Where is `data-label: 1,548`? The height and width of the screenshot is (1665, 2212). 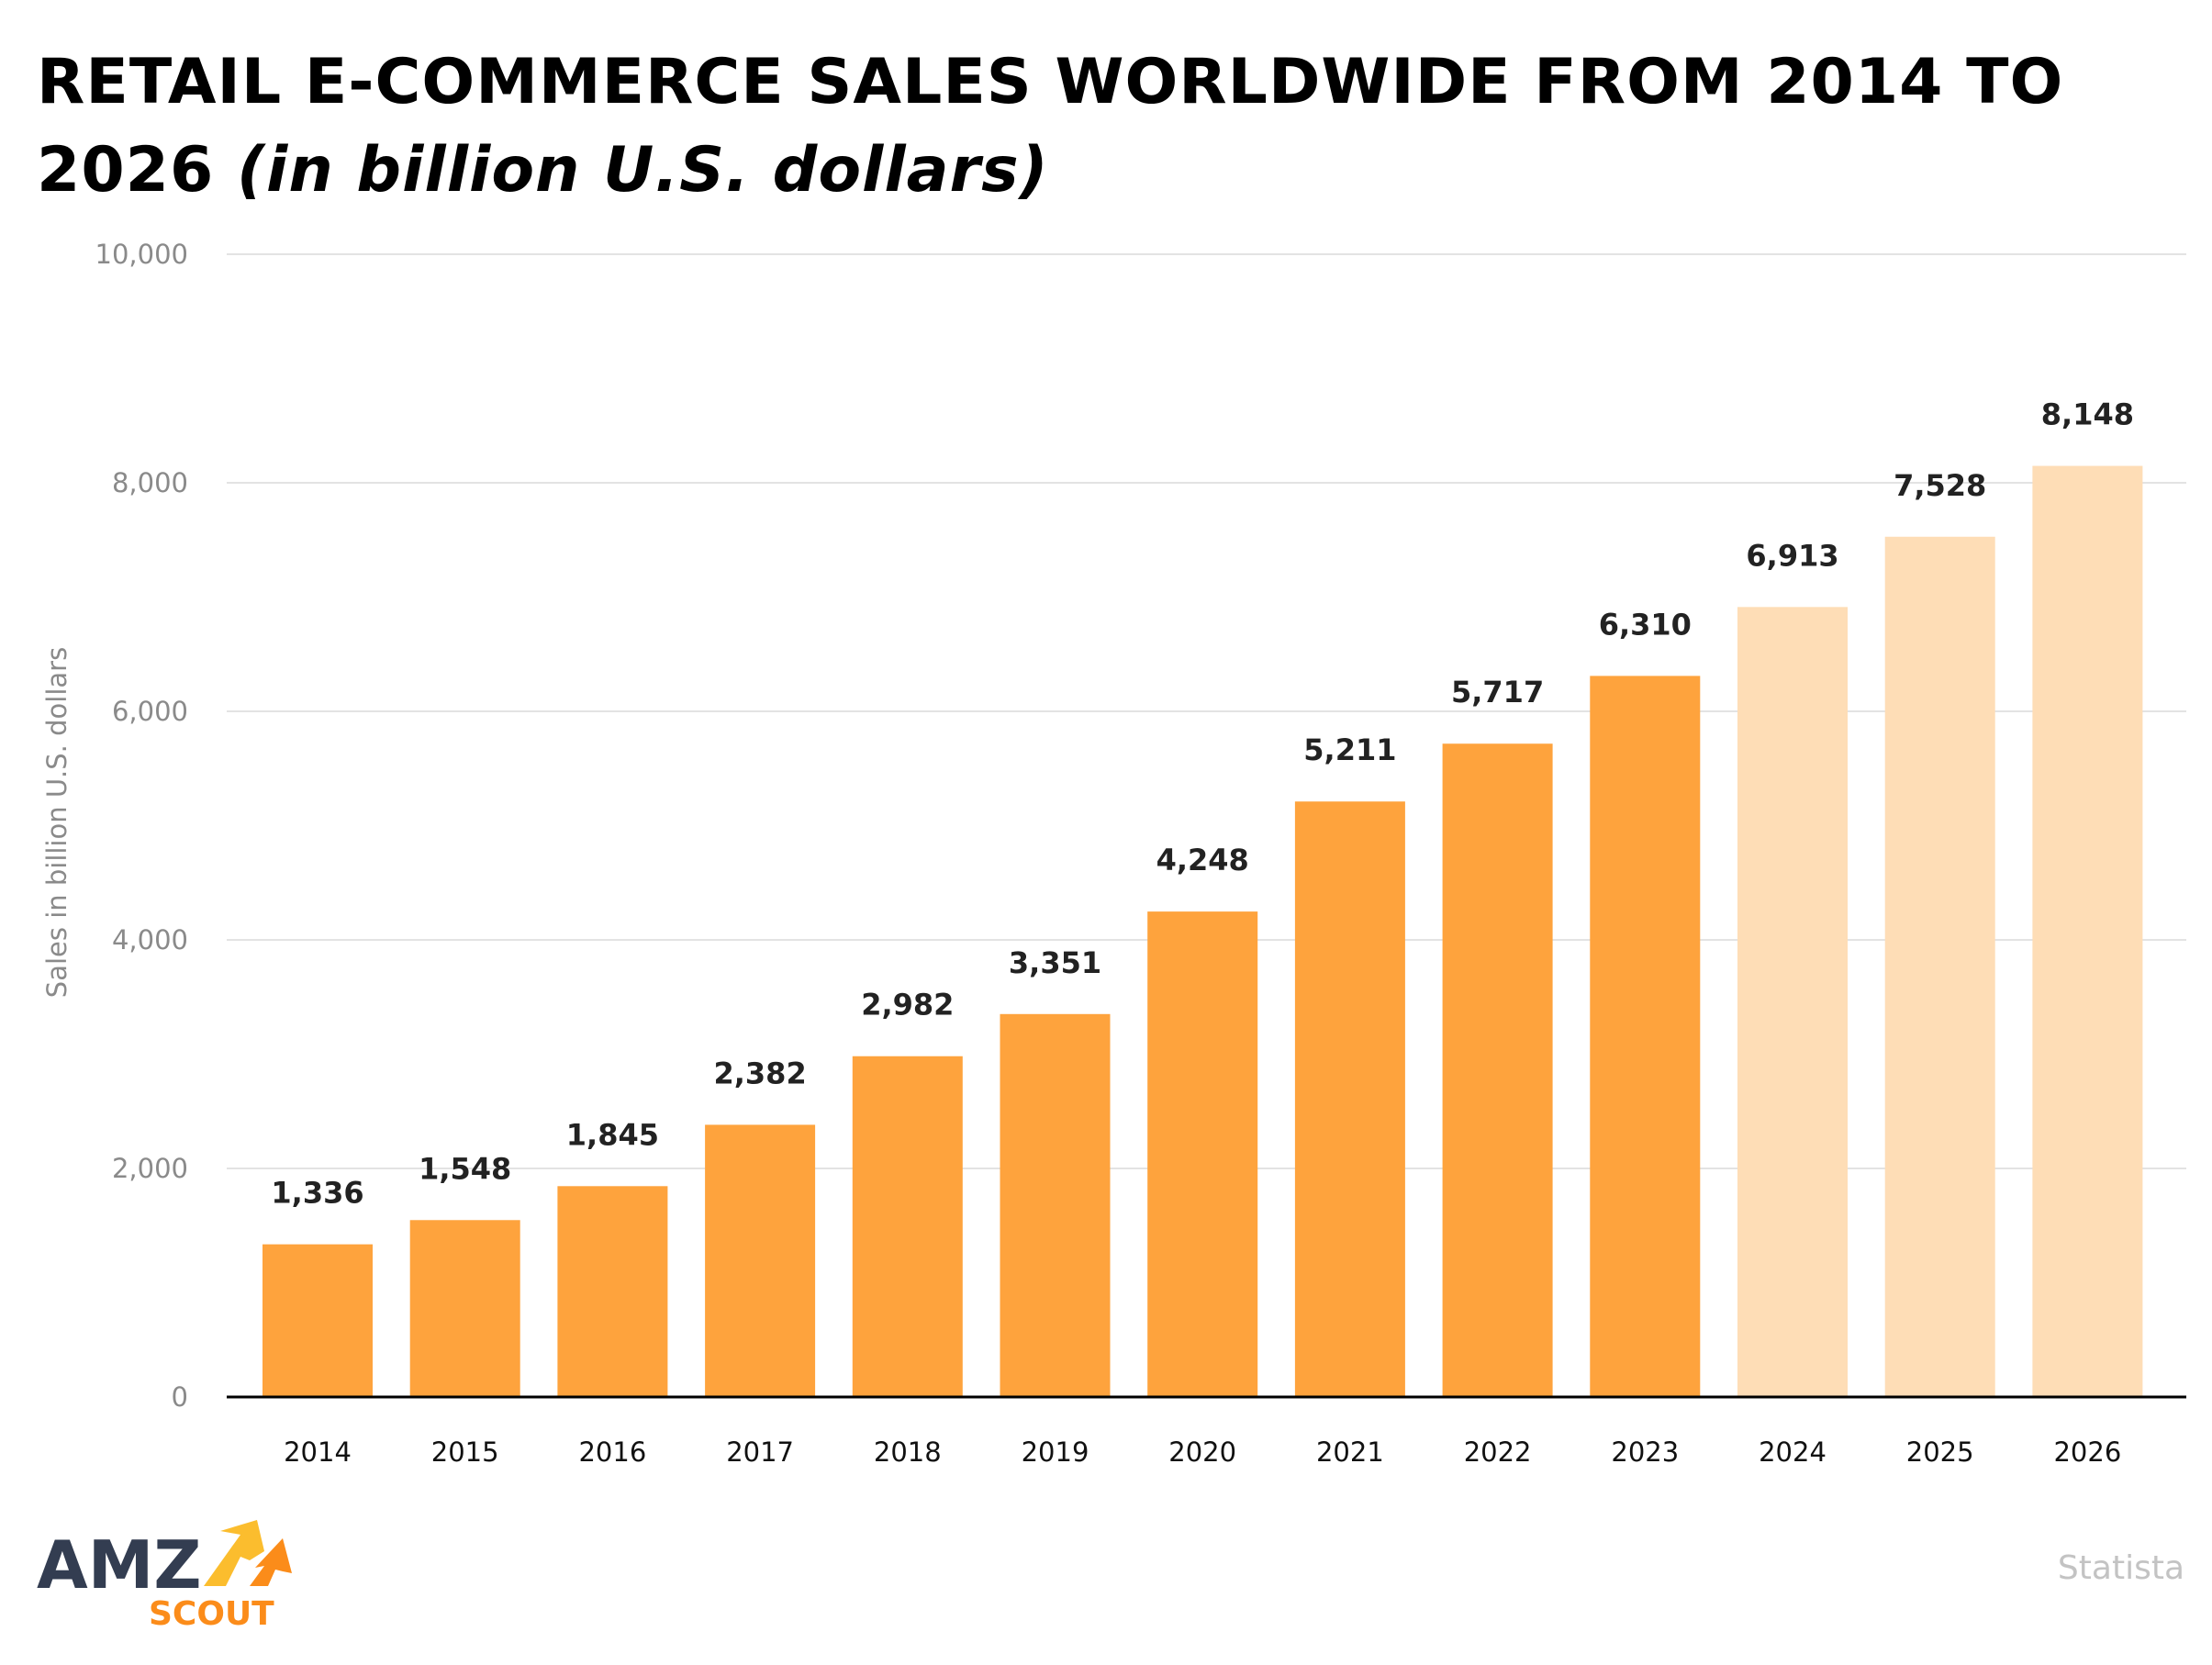
data-label: 1,548 is located at coordinates (465, 1168).